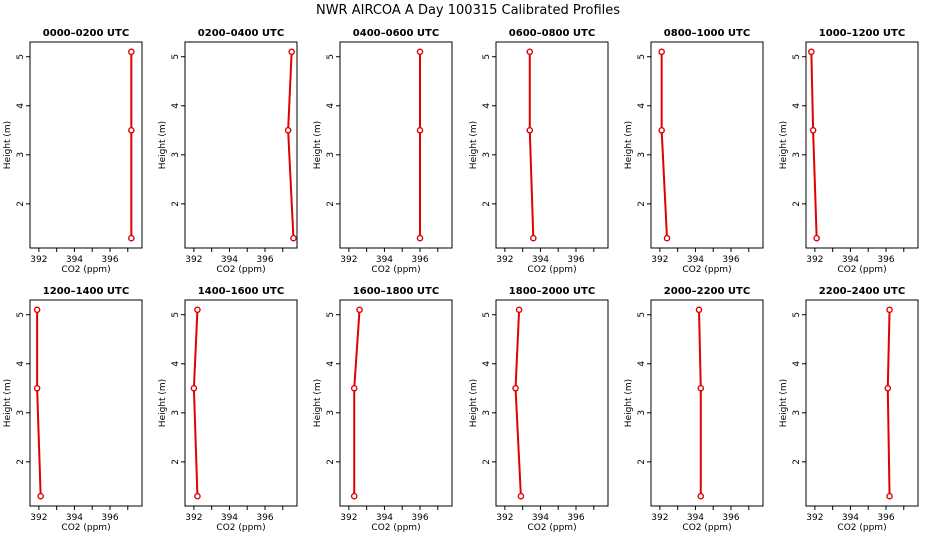 The height and width of the screenshot is (540, 936). Describe the element at coordinates (707, 291) in the screenshot. I see `panel-title: 2000–2200 UTC` at that location.